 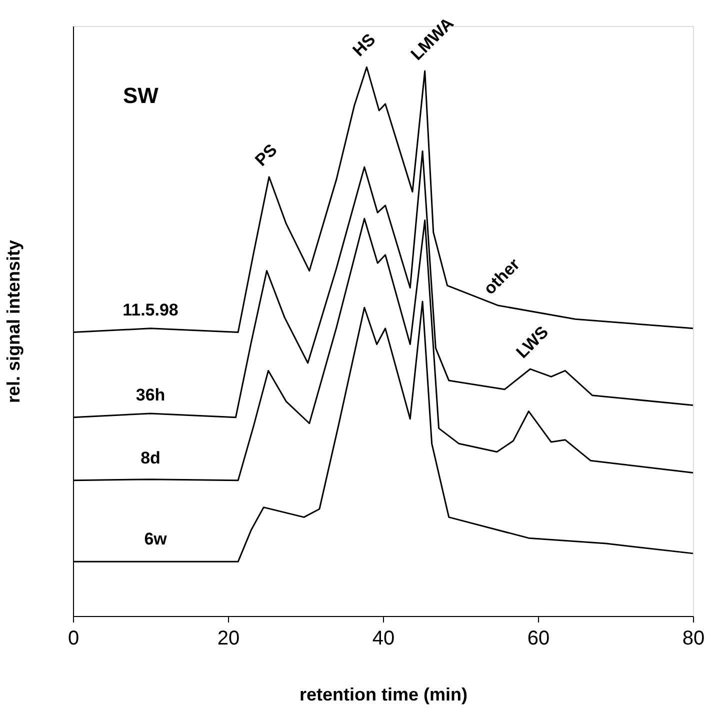 What do you see at coordinates (150, 310) in the screenshot?
I see `series-label: 11.5.98` at bounding box center [150, 310].